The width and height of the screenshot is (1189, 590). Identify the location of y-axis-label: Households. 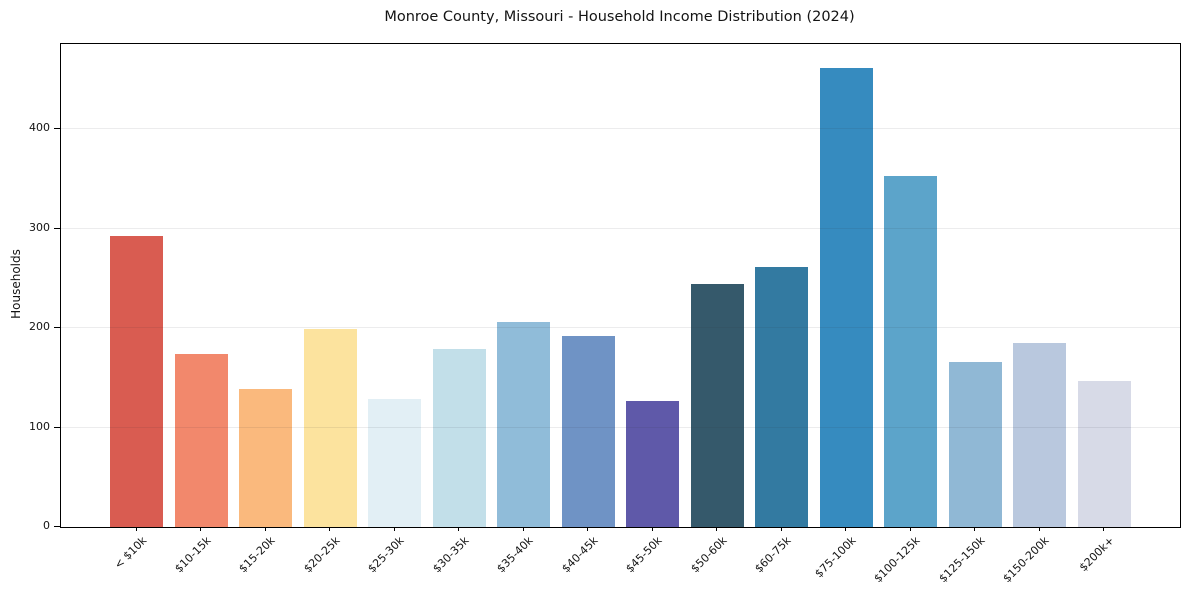
(16, 284).